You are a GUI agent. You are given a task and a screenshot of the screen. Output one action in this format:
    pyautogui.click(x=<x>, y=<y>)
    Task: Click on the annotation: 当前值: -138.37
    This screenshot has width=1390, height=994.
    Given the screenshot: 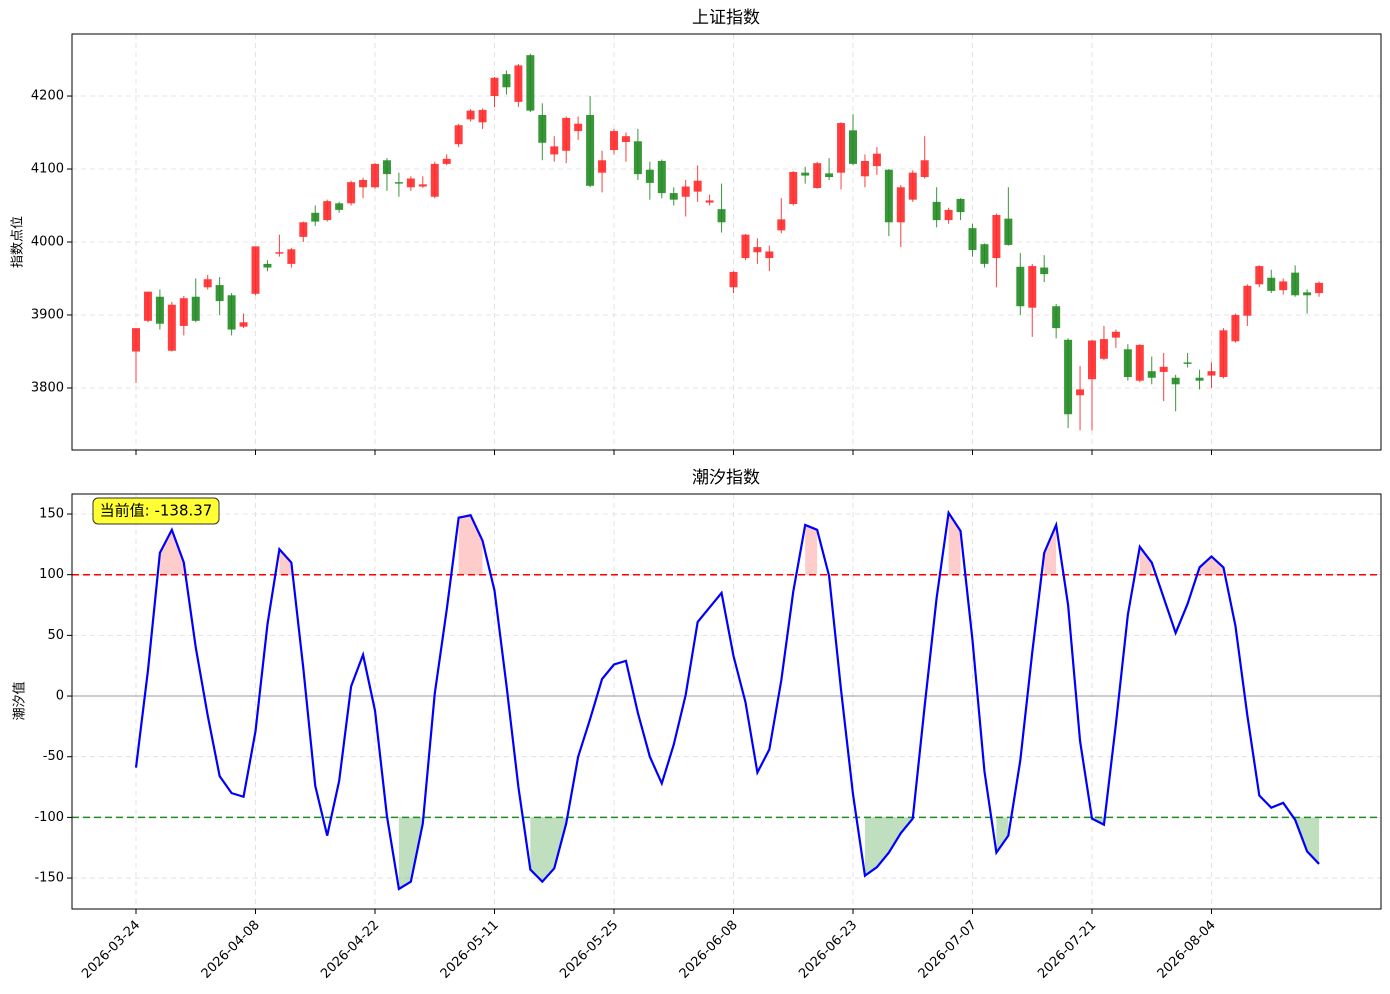 What is the action you would take?
    pyautogui.click(x=156, y=511)
    